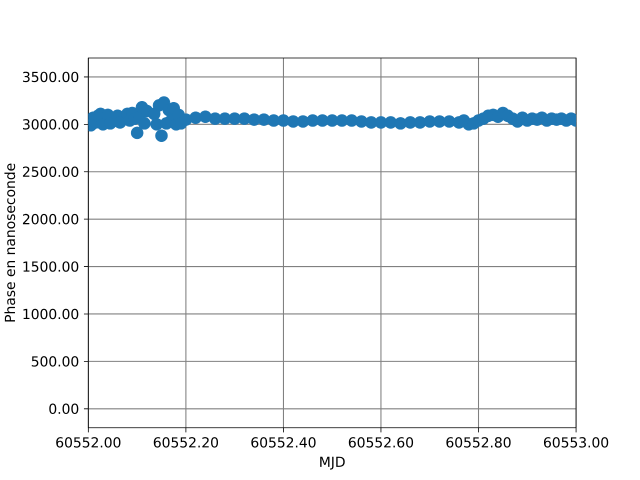 The image size is (640, 480). I want to click on y-tick-label: 1500.00, so click(50, 266).